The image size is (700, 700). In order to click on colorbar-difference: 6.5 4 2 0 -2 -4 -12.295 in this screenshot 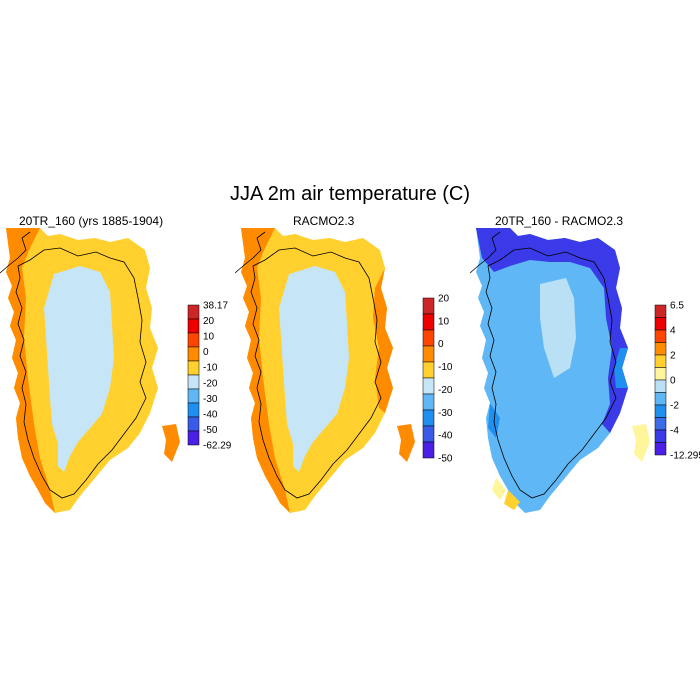, I will do `click(677, 381)`.